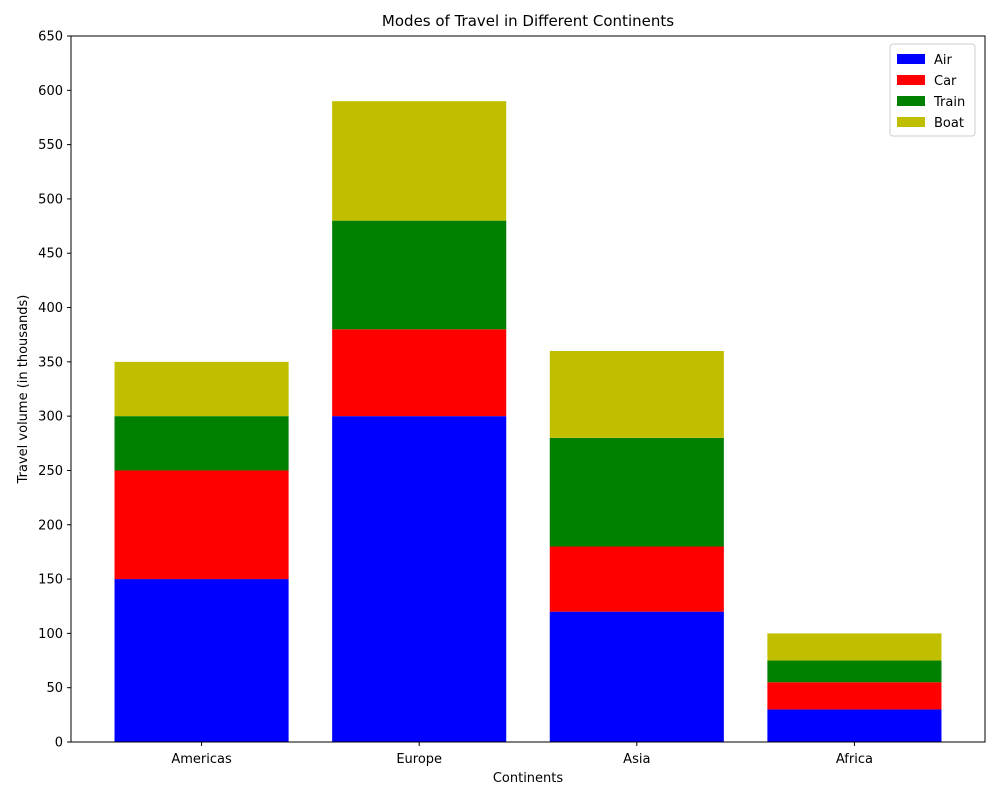 The image size is (1000, 804). What do you see at coordinates (854, 759) in the screenshot?
I see `x-tick-label-africa: Africa` at bounding box center [854, 759].